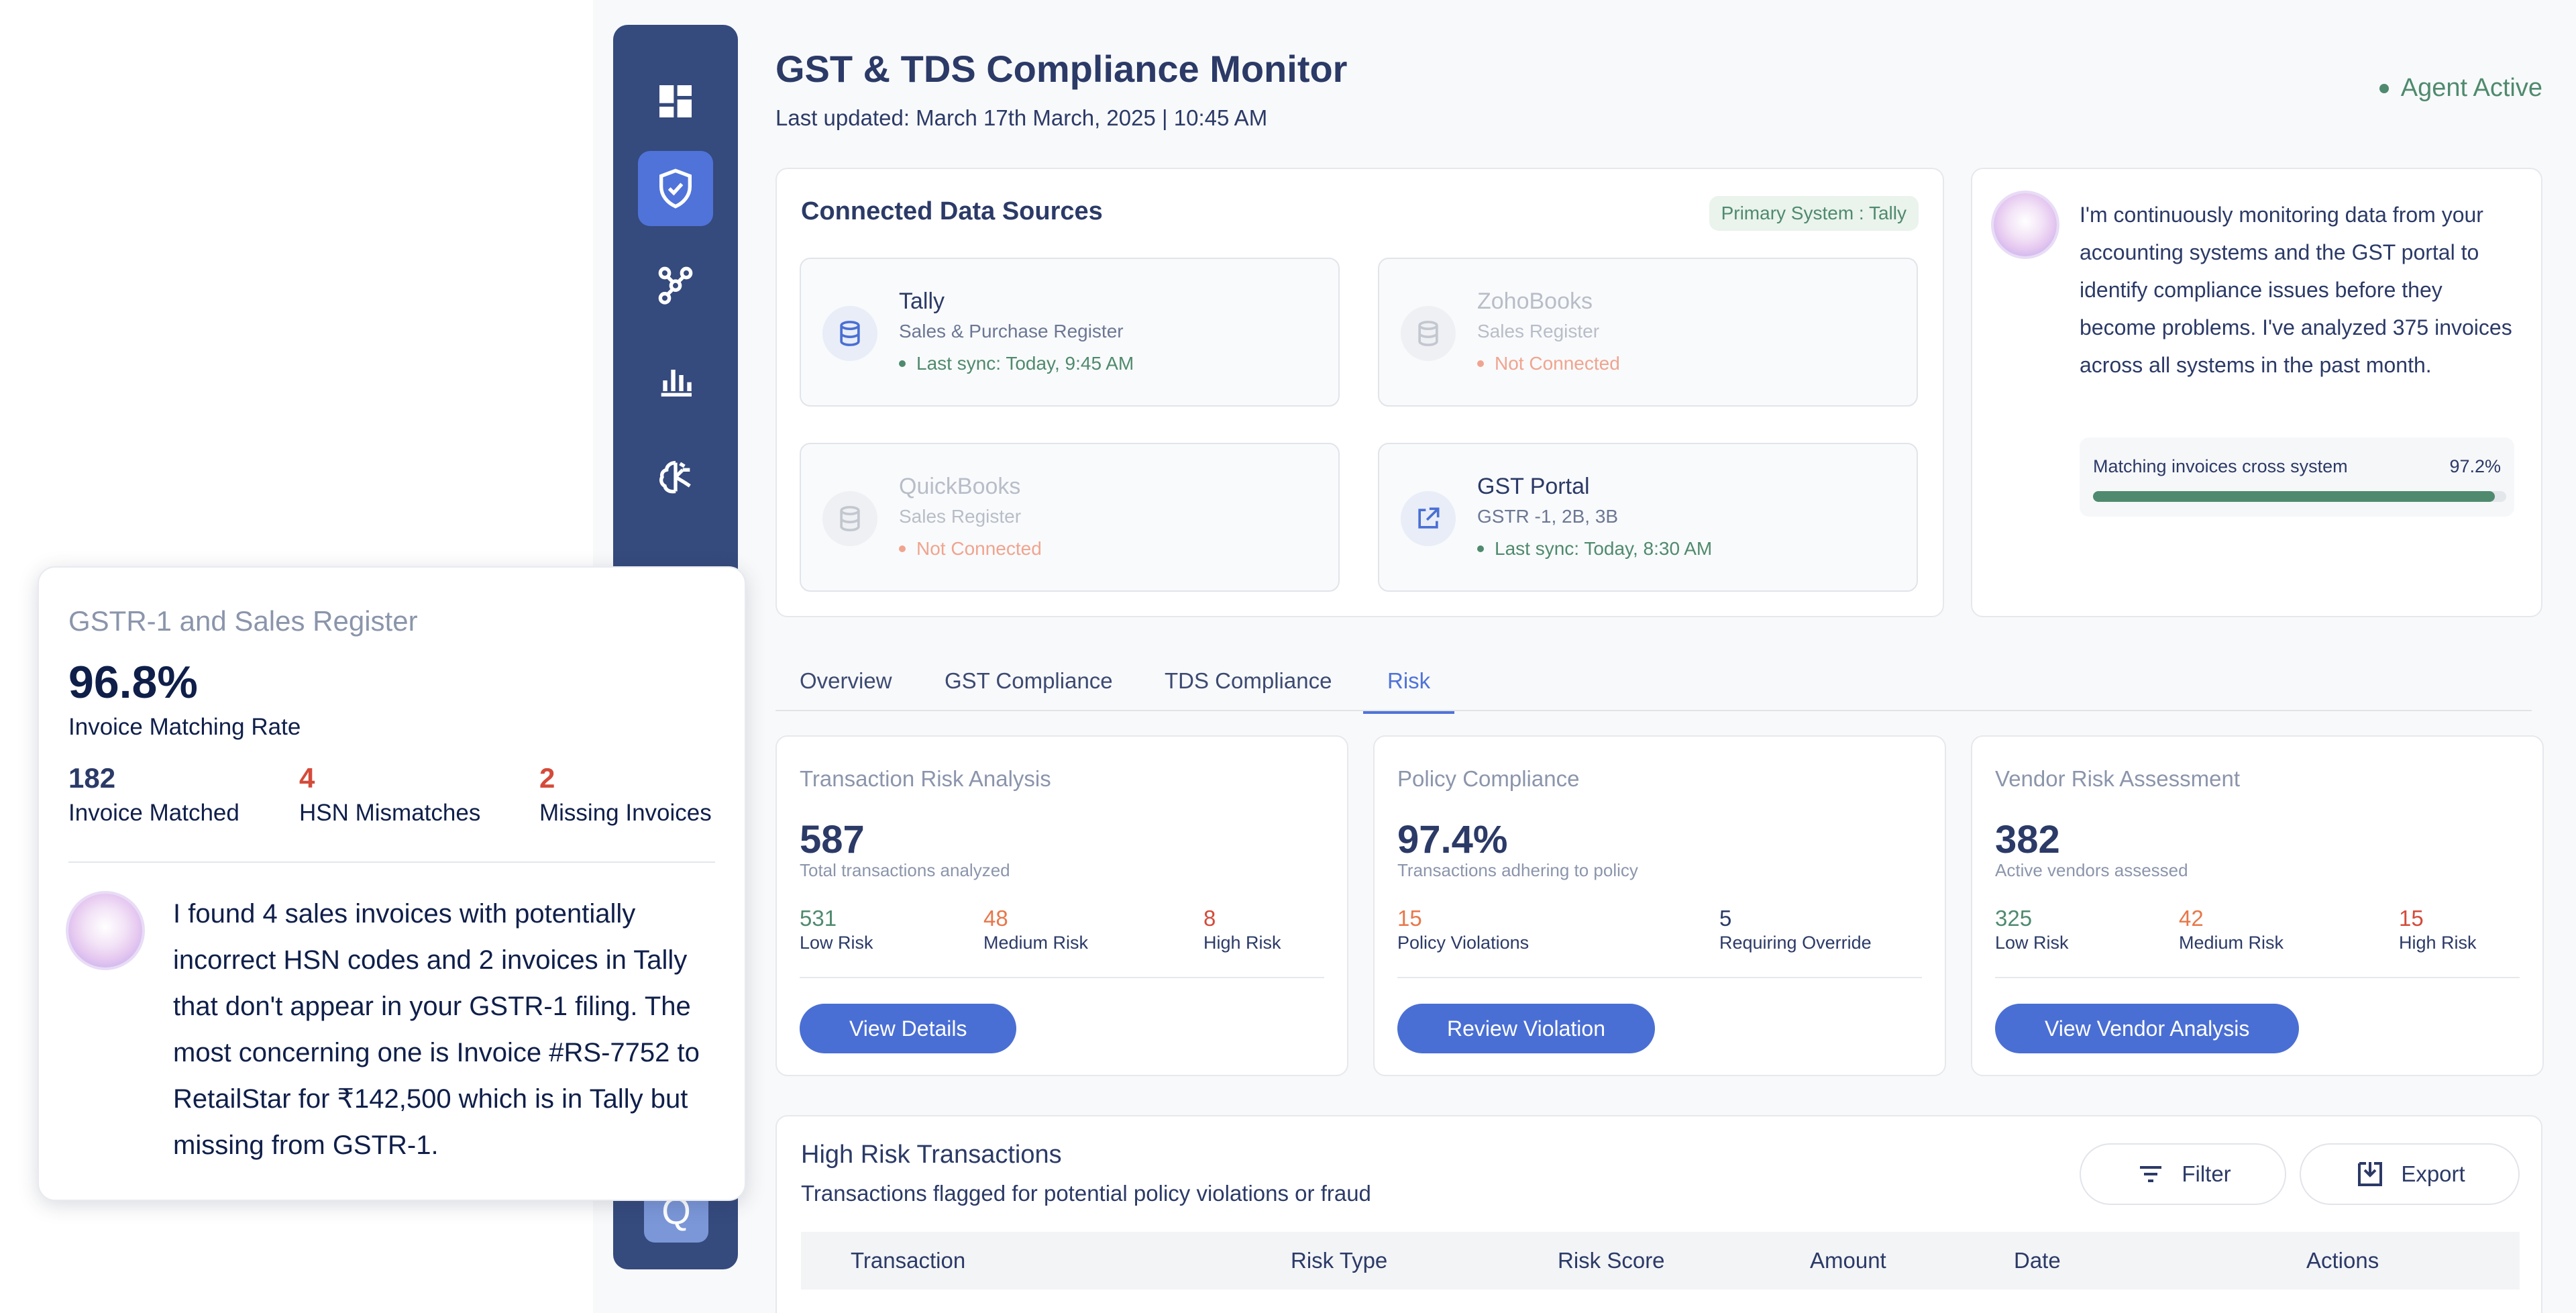 The image size is (2576, 1313). I want to click on view-vendor-analysis-button: View Vendor Analysis, so click(2147, 1028).